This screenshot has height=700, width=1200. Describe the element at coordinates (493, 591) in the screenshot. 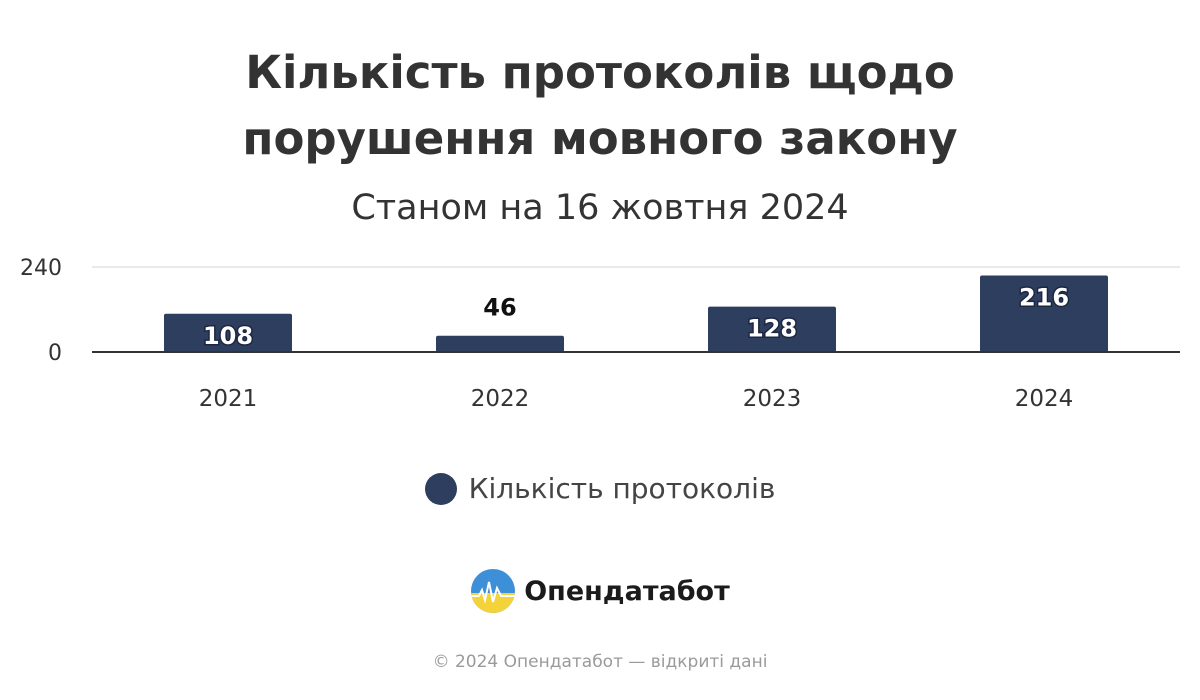

I see `opendatabot-logo-icon` at that location.